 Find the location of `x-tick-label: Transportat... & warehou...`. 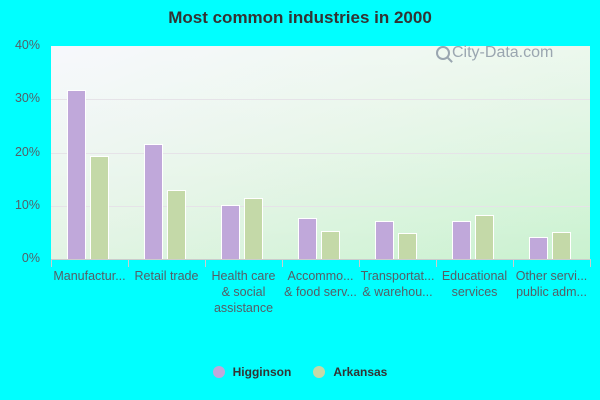

x-tick-label: Transportat... & warehou... is located at coordinates (397, 284).